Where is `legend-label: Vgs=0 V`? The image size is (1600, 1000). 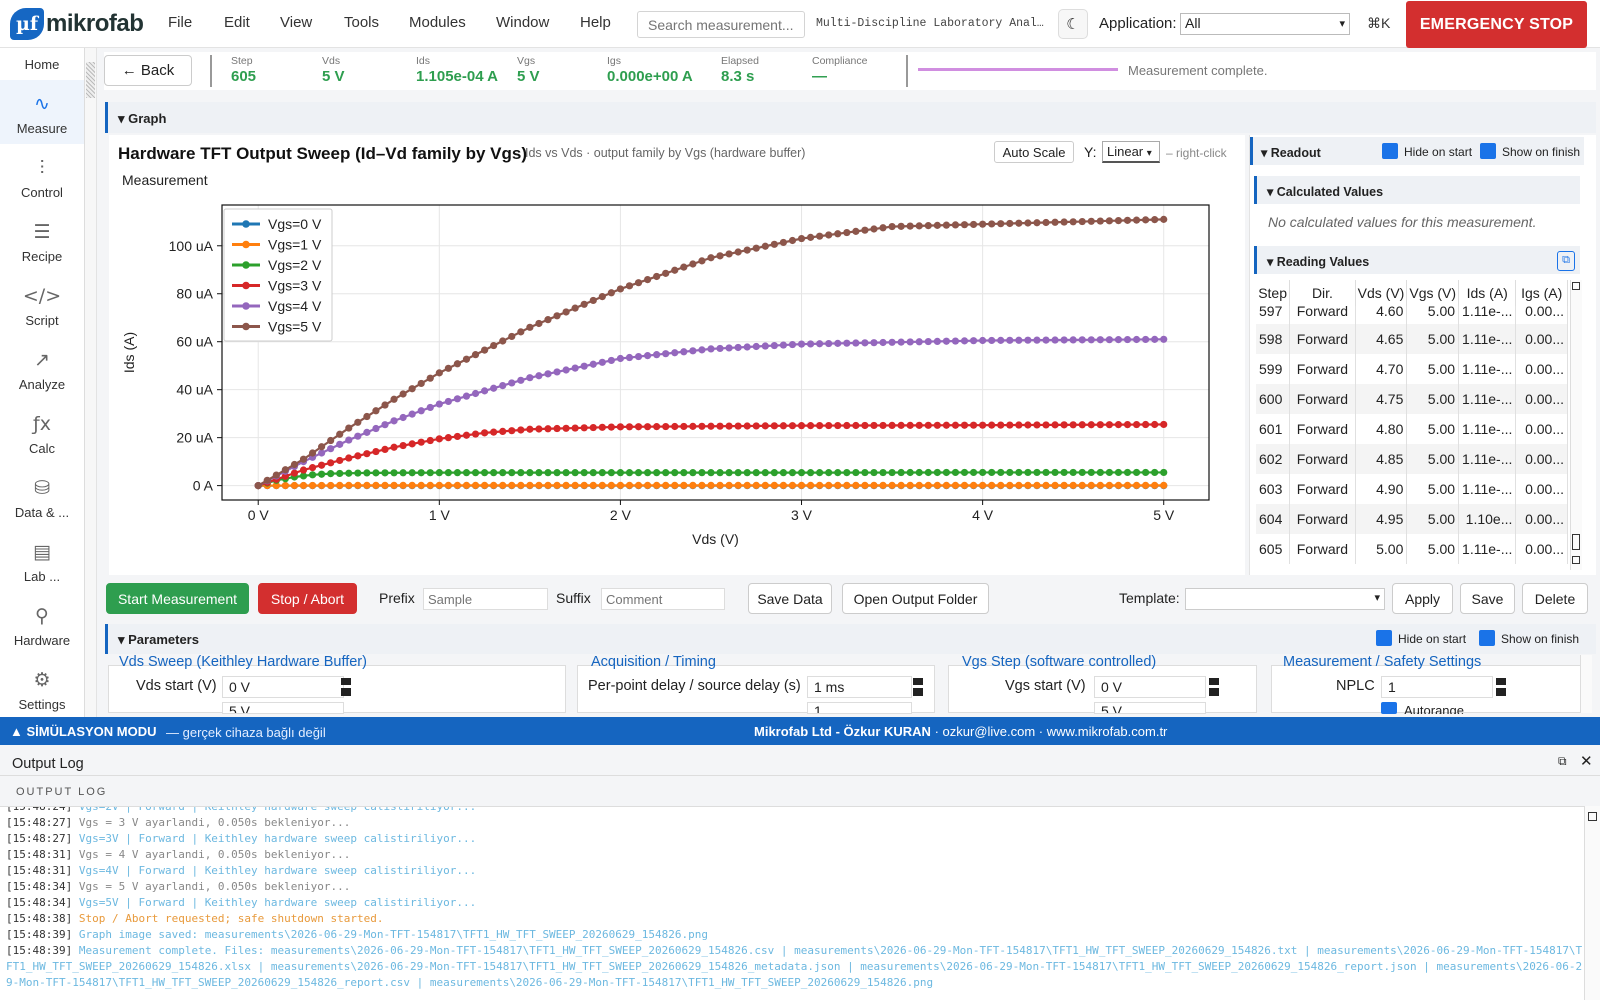 legend-label: Vgs=0 V is located at coordinates (295, 224).